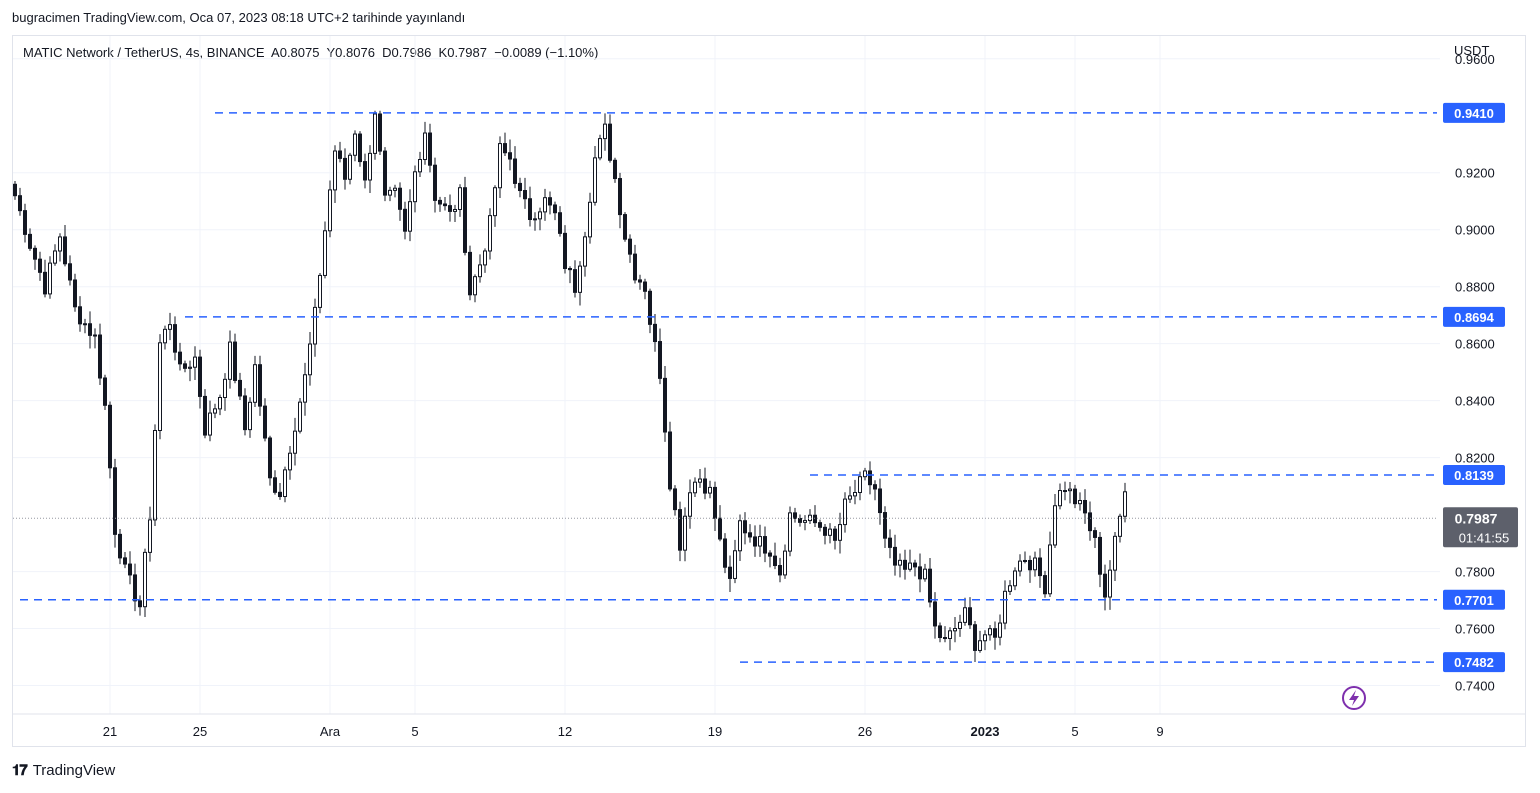  I want to click on open-value: 0.8075, so click(299, 52).